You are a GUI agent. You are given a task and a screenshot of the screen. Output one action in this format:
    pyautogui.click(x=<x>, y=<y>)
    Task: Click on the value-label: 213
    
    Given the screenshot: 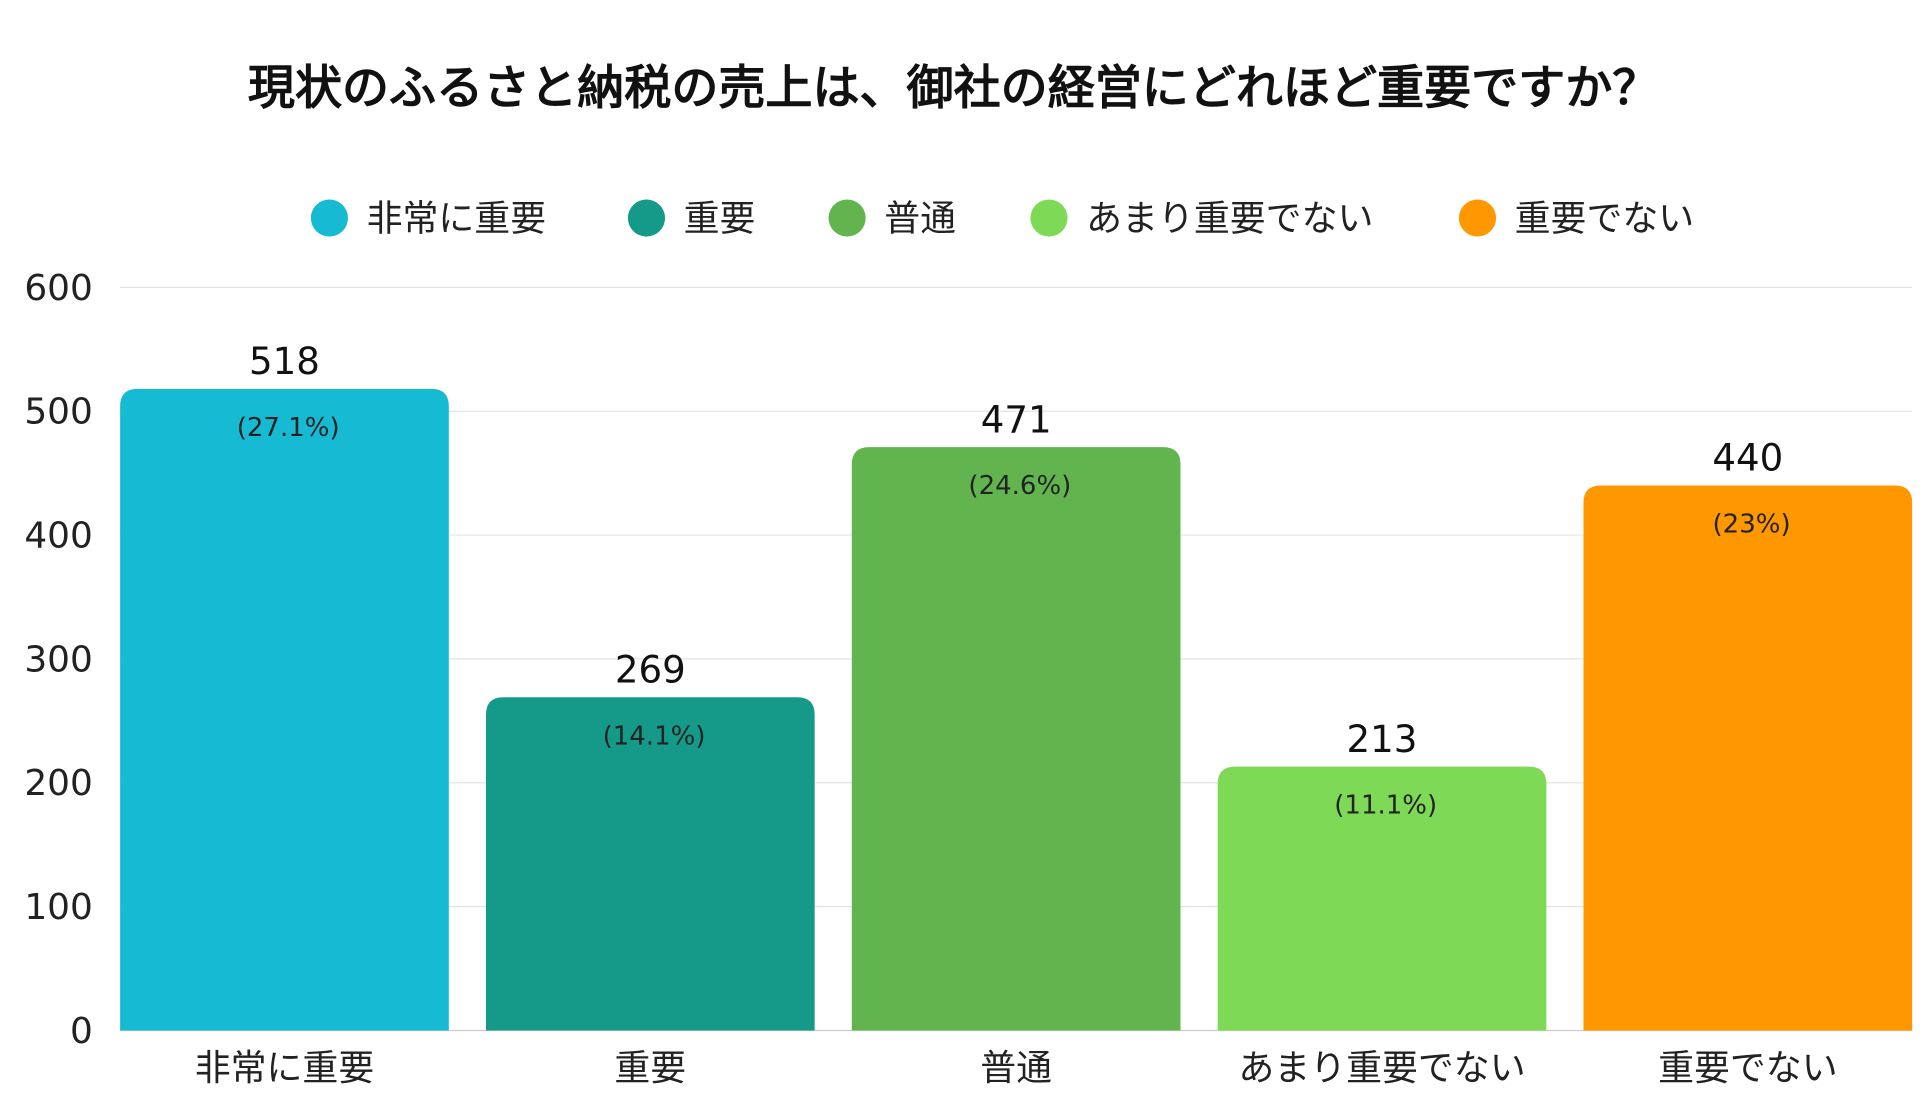 What is the action you would take?
    pyautogui.click(x=1382, y=739)
    